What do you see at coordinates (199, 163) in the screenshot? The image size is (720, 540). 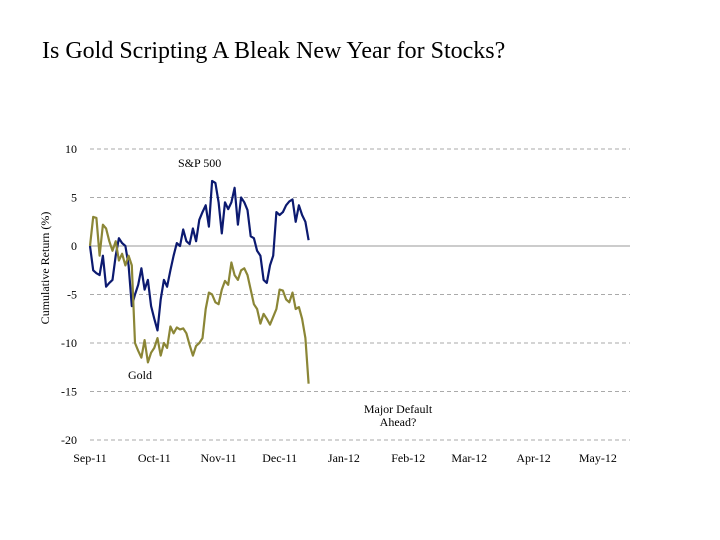 I see `series-label: S&P 500` at bounding box center [199, 163].